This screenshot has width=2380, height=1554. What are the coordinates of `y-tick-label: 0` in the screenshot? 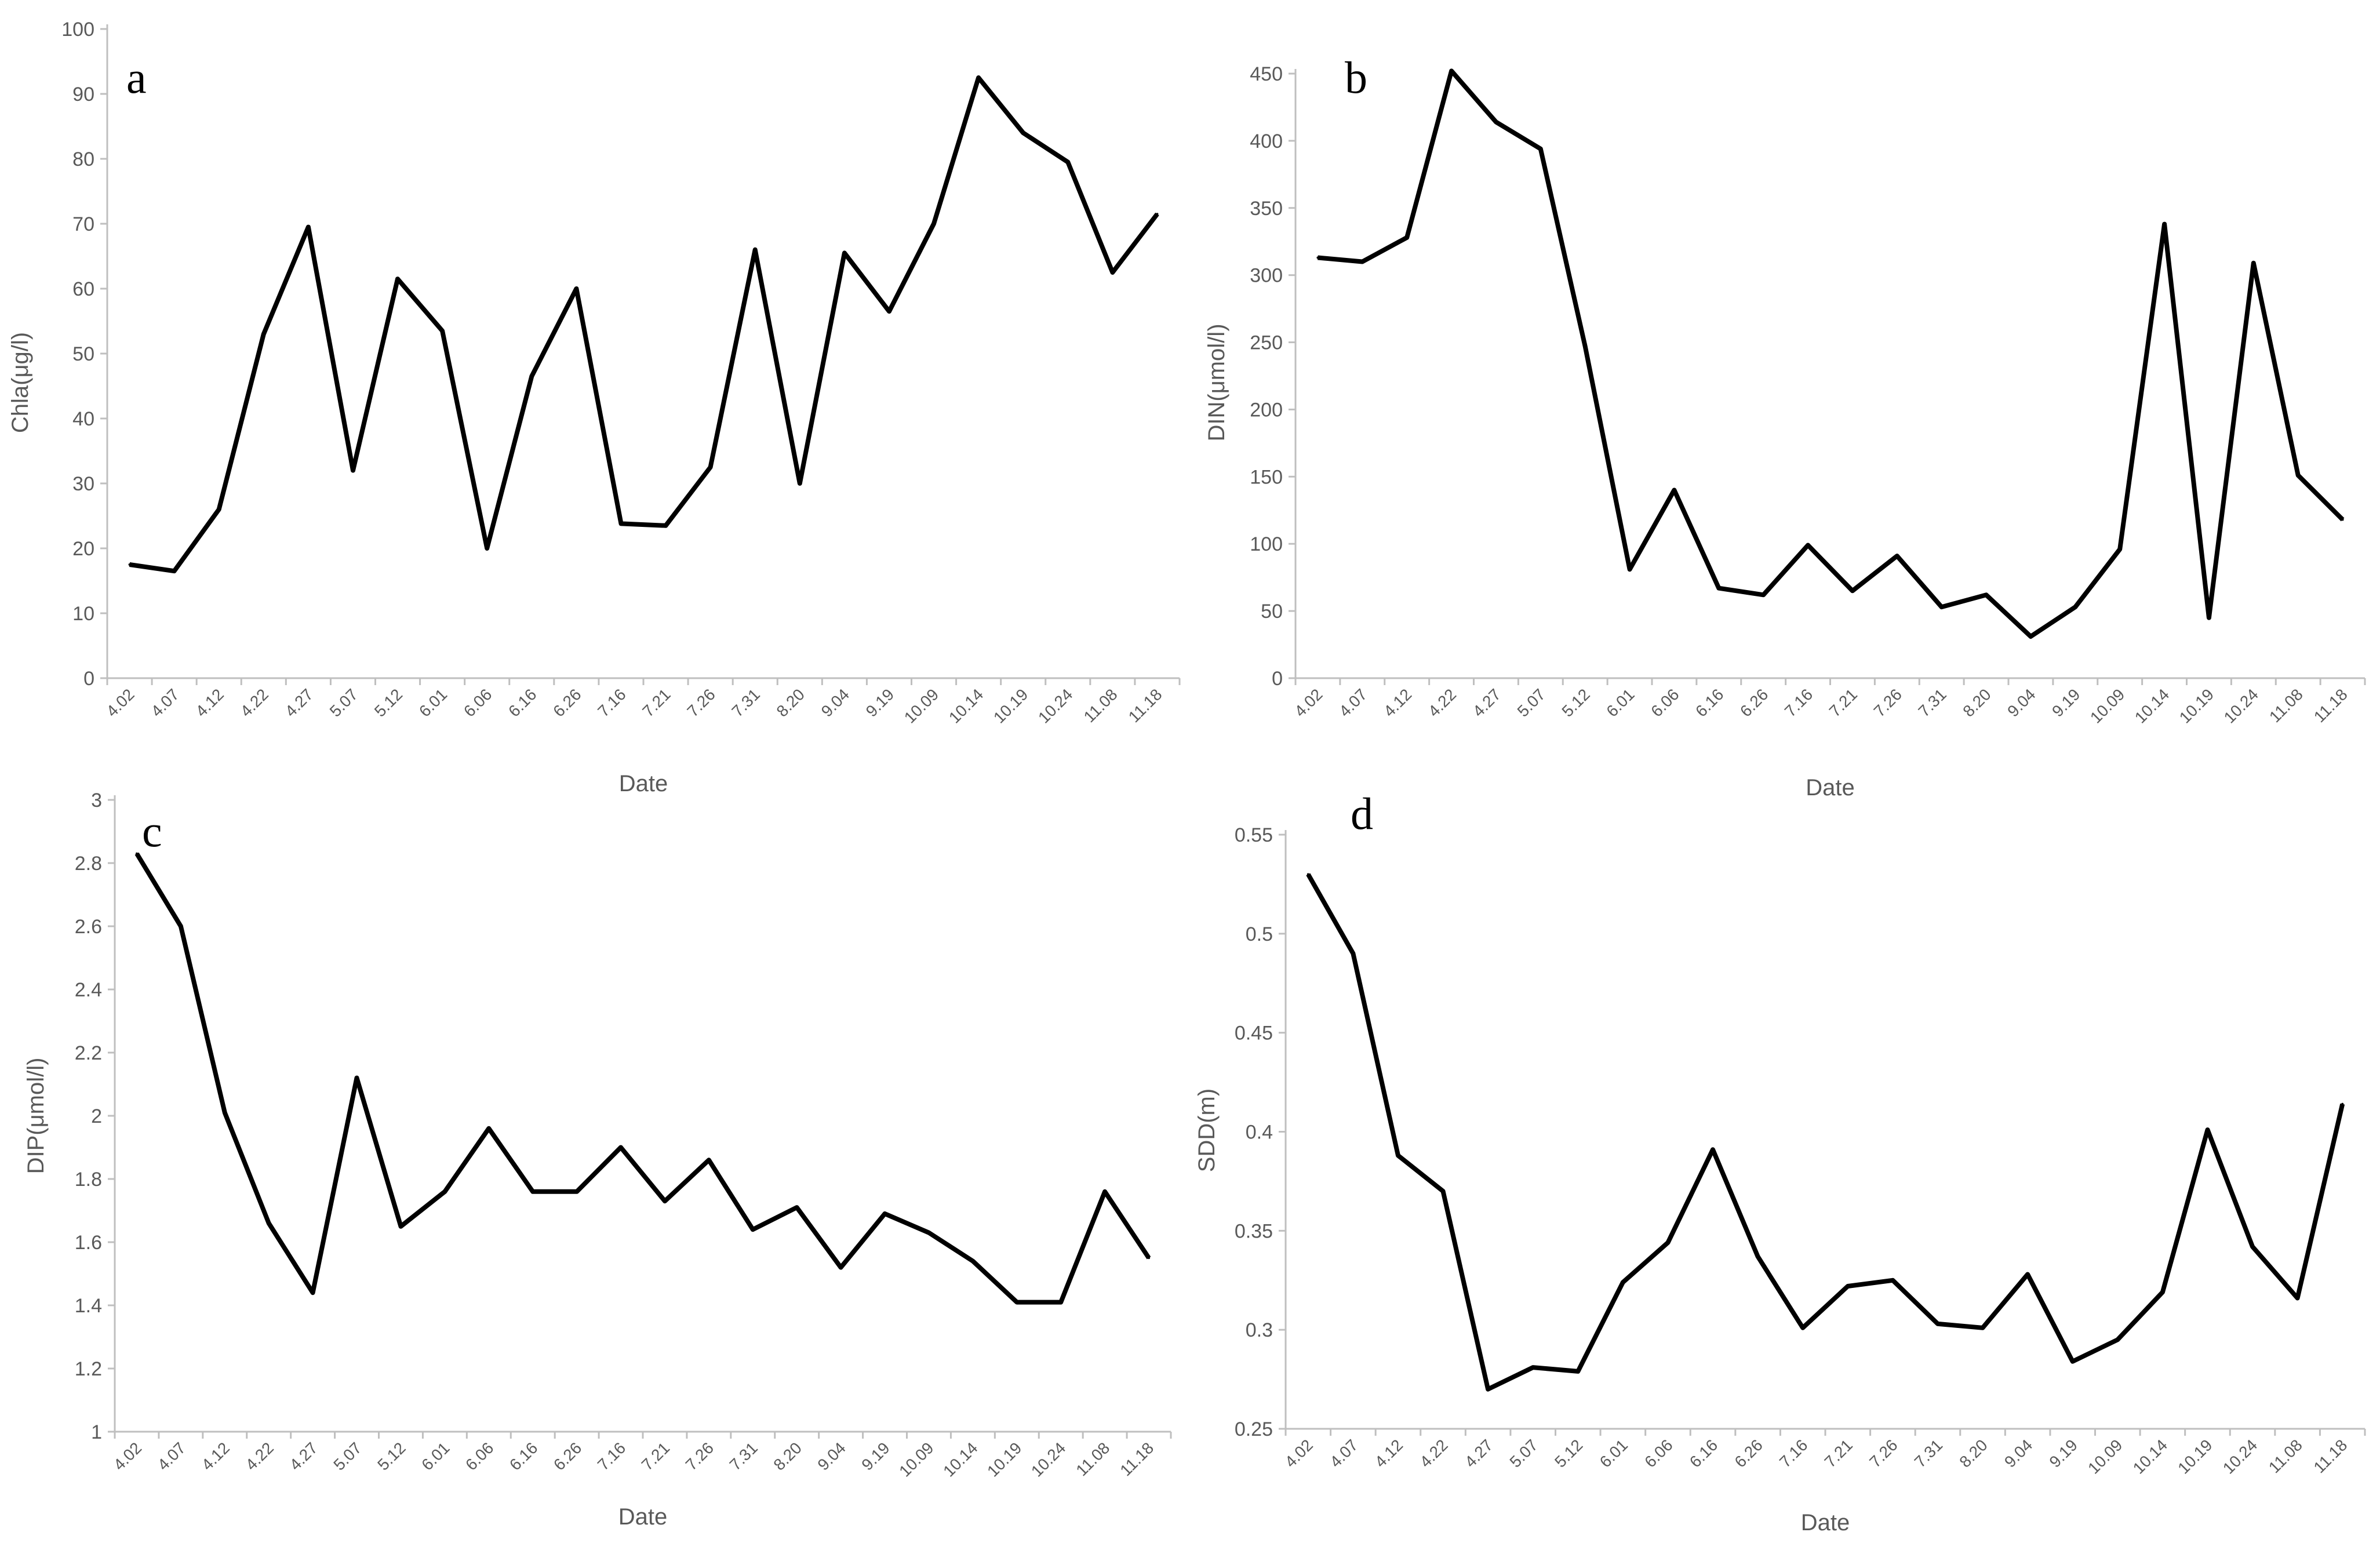 It's located at (1278, 679).